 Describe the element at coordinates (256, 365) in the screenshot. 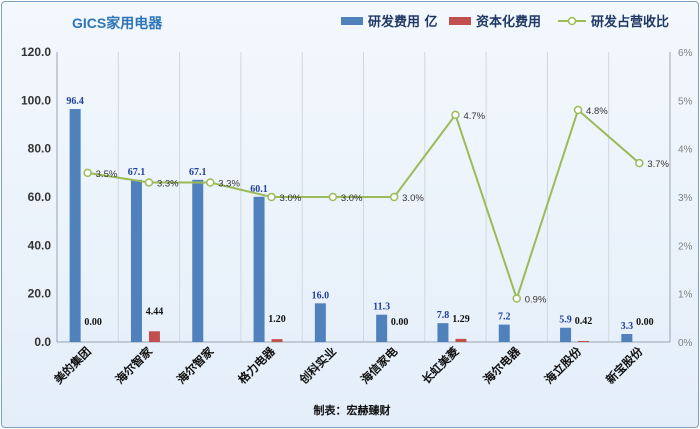

I see `x-category-label: 格力电器` at that location.